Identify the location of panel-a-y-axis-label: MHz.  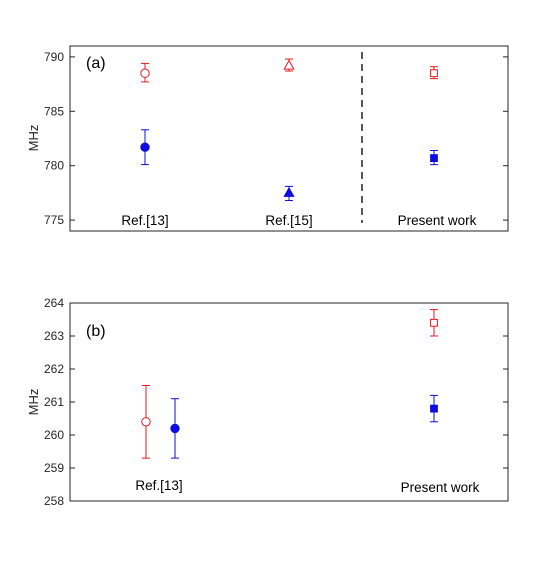
(33, 138).